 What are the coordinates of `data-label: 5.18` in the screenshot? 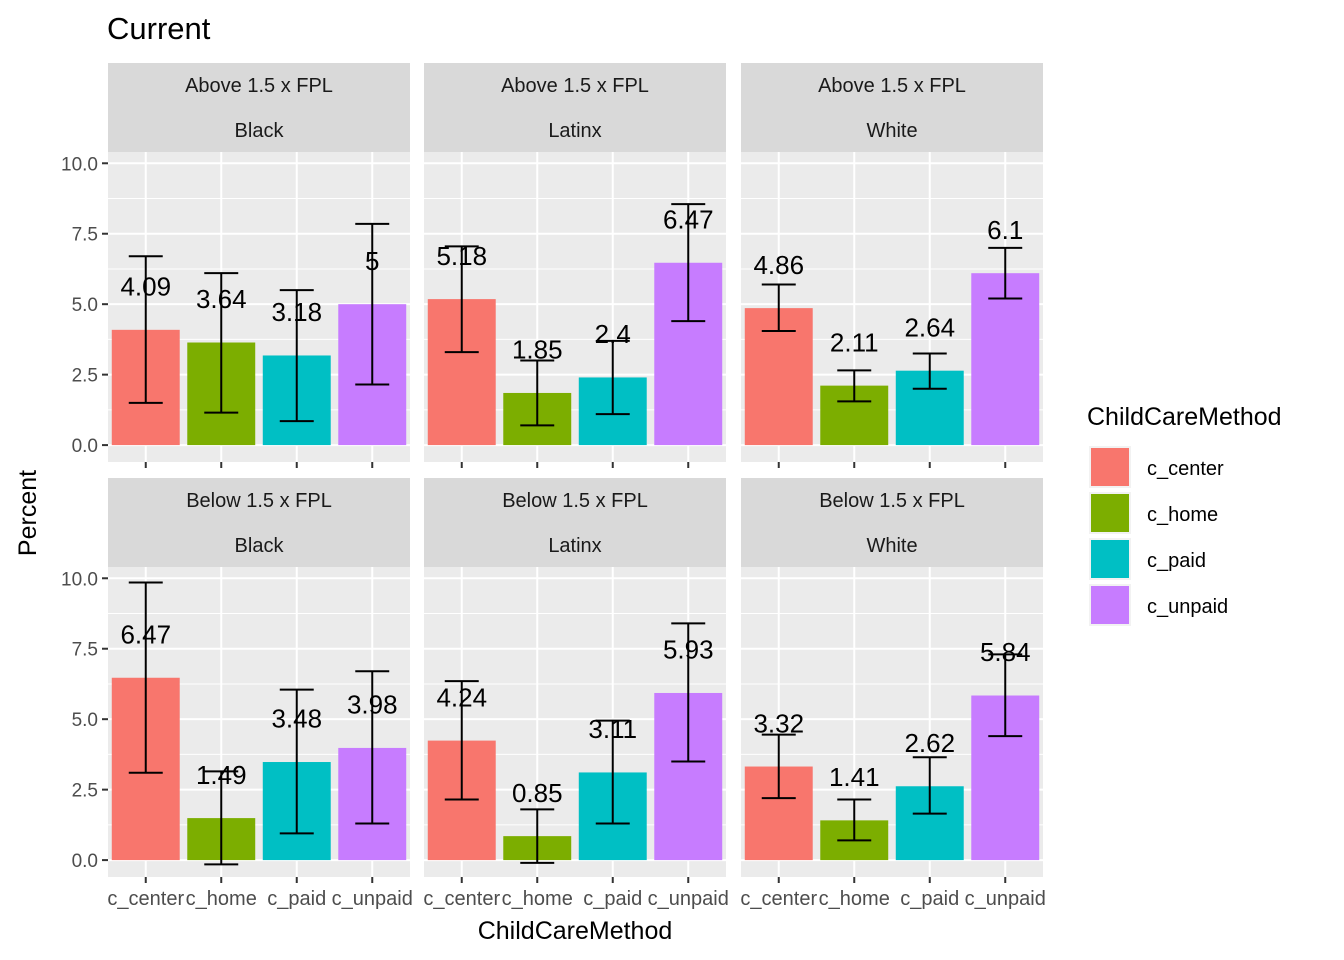 It's located at (461, 256).